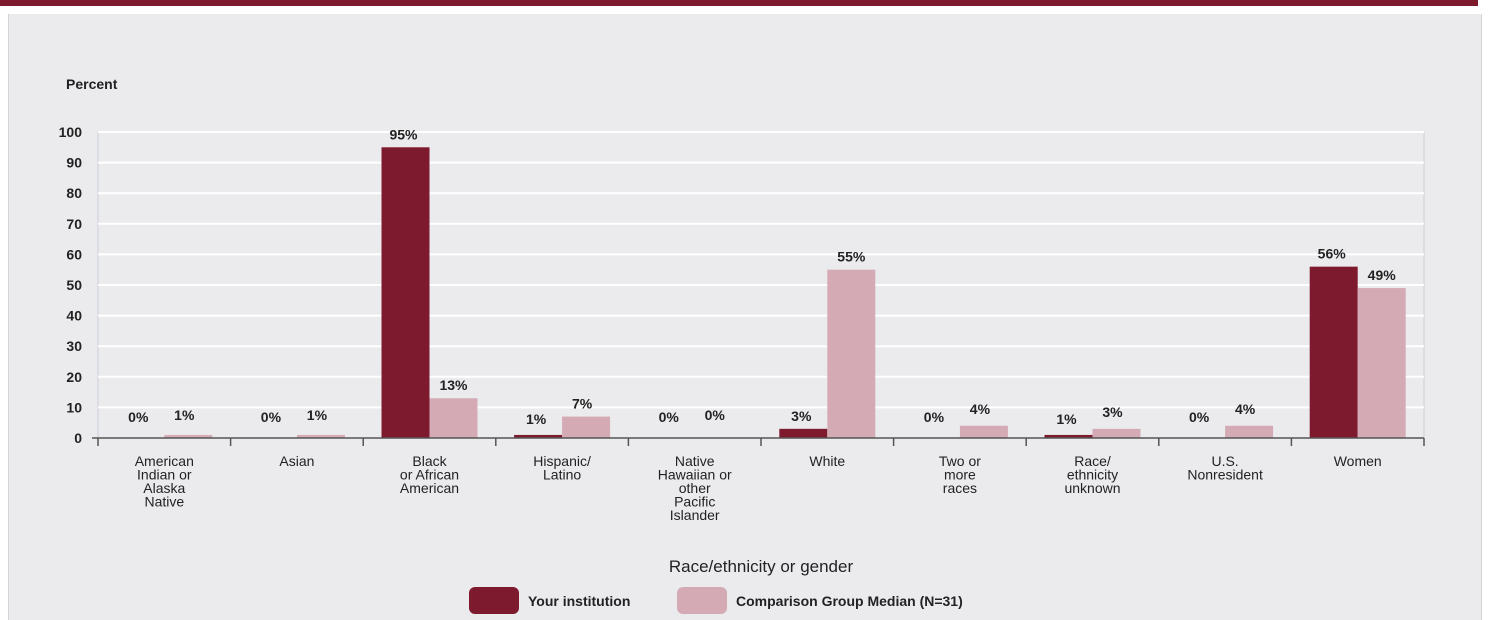 The width and height of the screenshot is (1488, 620). What do you see at coordinates (164, 475) in the screenshot?
I see `x-tick-label: Indian or` at bounding box center [164, 475].